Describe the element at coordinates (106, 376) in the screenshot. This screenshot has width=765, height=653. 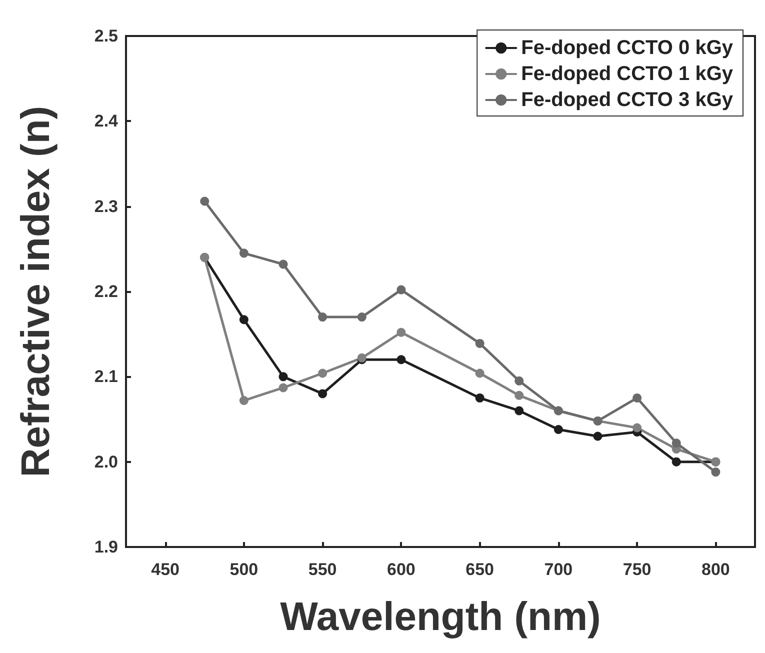
I see `y-tick-label: 2.1` at that location.